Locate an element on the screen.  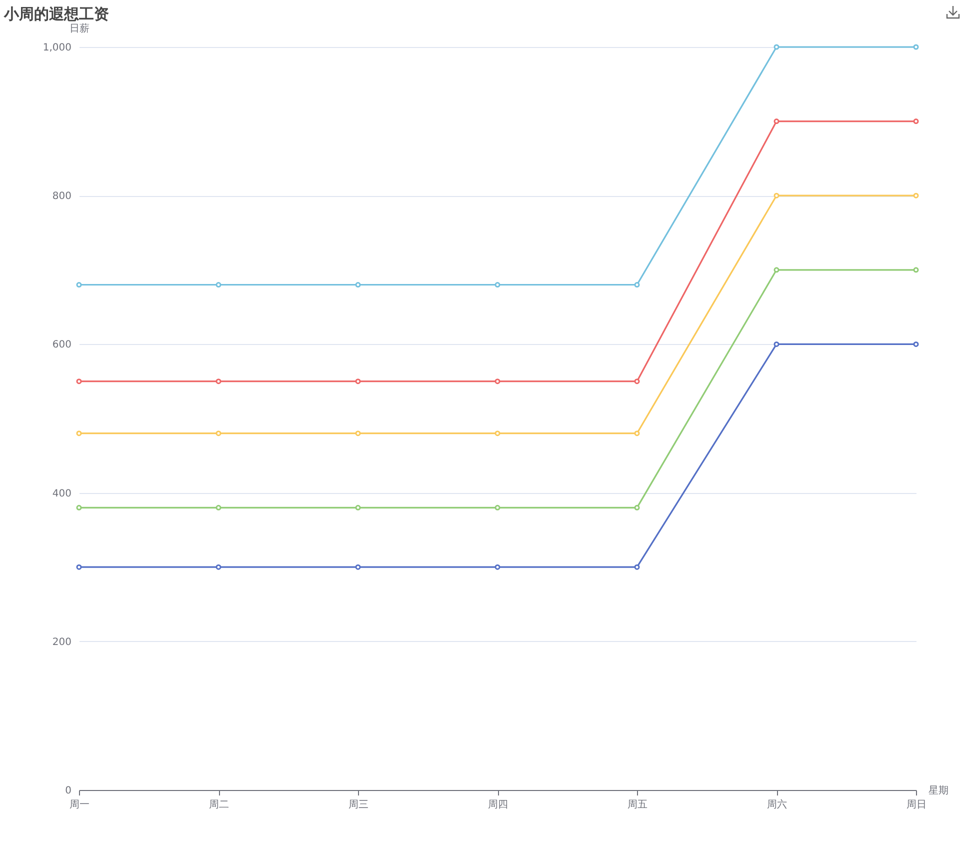
y-tick-label: 600 is located at coordinates (62, 345).